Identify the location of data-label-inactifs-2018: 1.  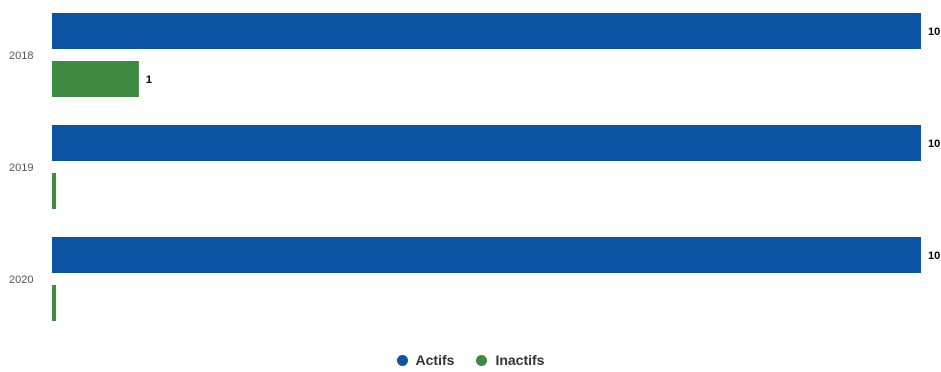
(149, 80).